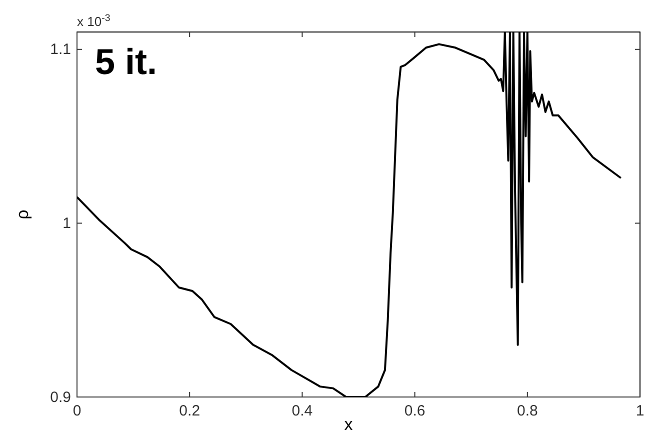  What do you see at coordinates (189, 411) in the screenshot?
I see `x-tick-label: 0.2` at bounding box center [189, 411].